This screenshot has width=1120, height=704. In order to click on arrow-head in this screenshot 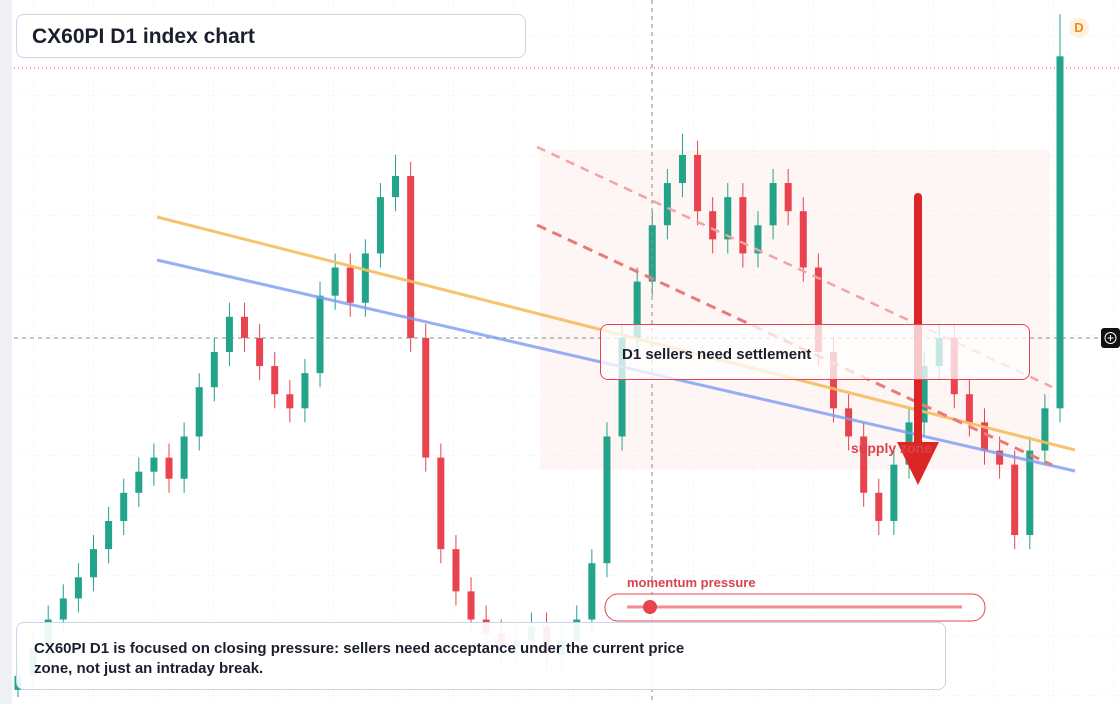, I will do `click(918, 463)`.